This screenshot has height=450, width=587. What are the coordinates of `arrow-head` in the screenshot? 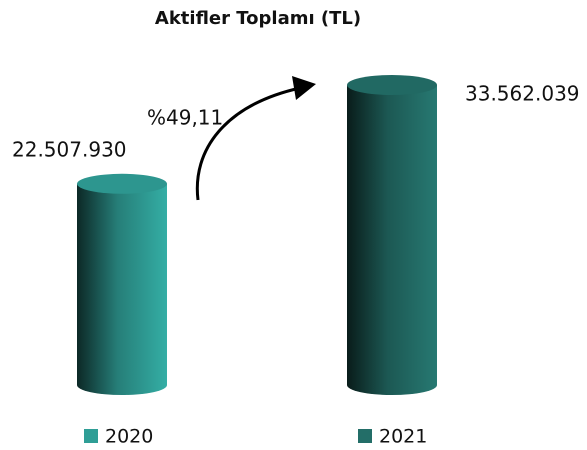 It's located at (304, 88).